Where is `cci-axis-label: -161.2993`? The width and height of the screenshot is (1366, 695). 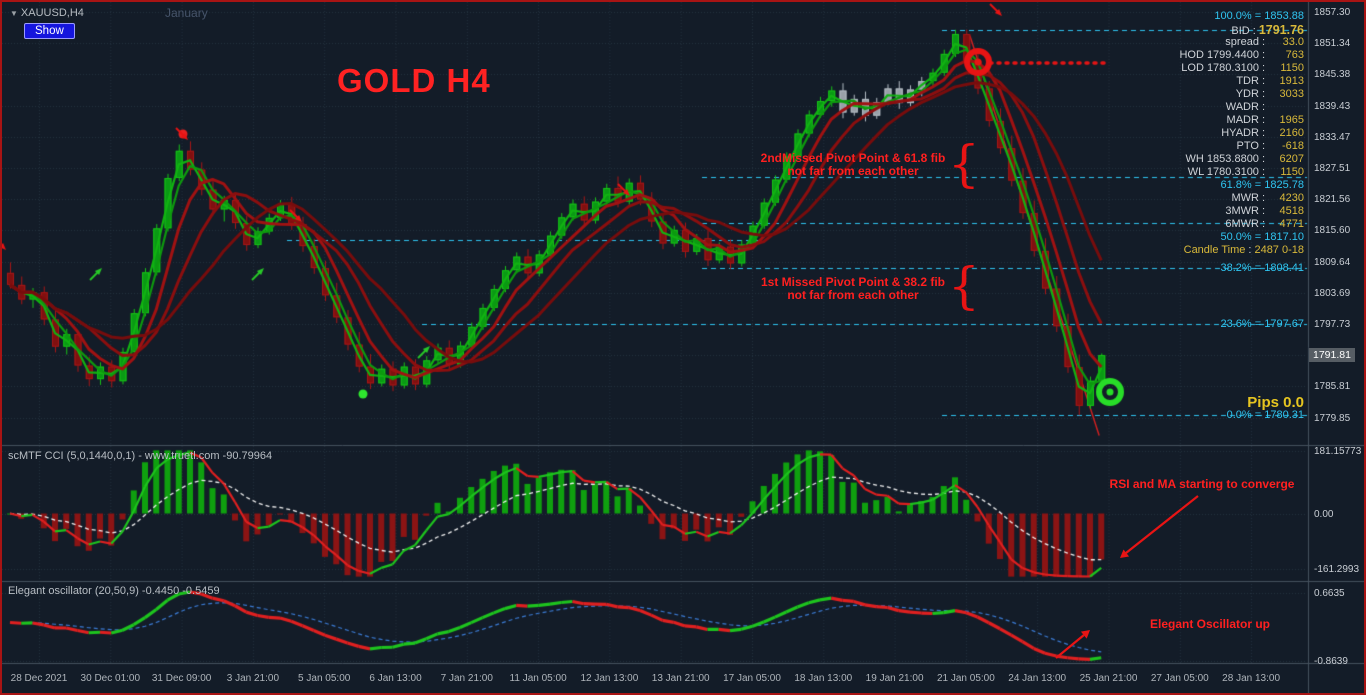
cci-axis-label: -161.2993 is located at coordinates (1337, 570).